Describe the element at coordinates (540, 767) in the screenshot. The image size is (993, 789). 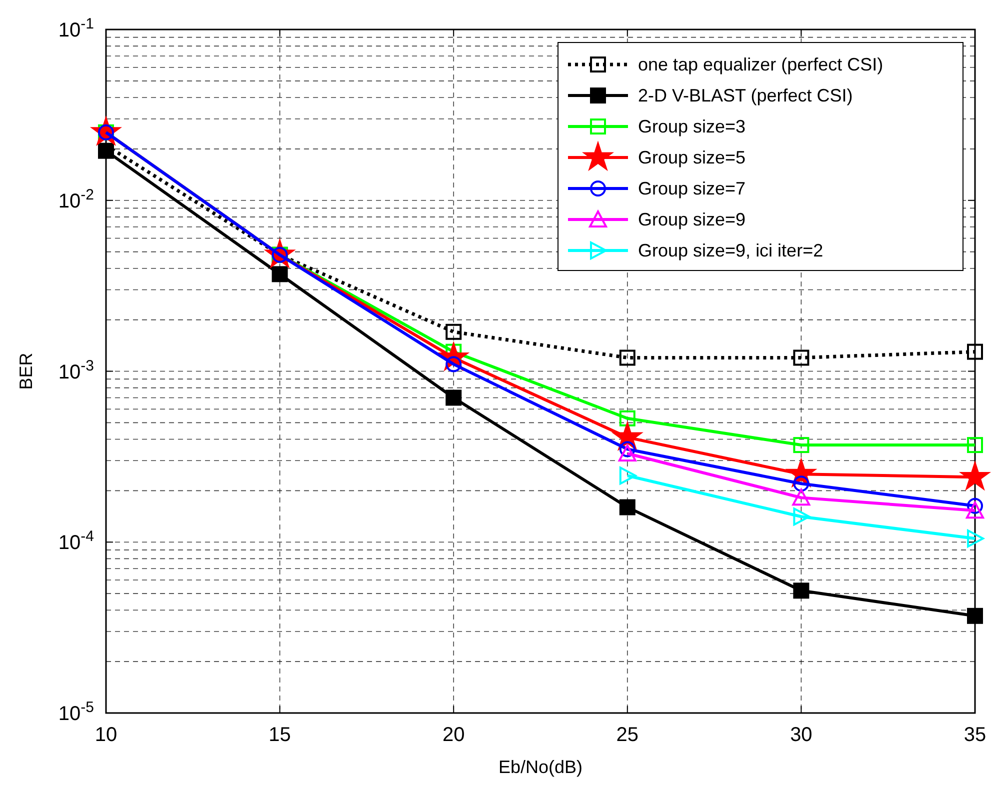
I see `x-axis-title: Eb/No(dB)` at that location.